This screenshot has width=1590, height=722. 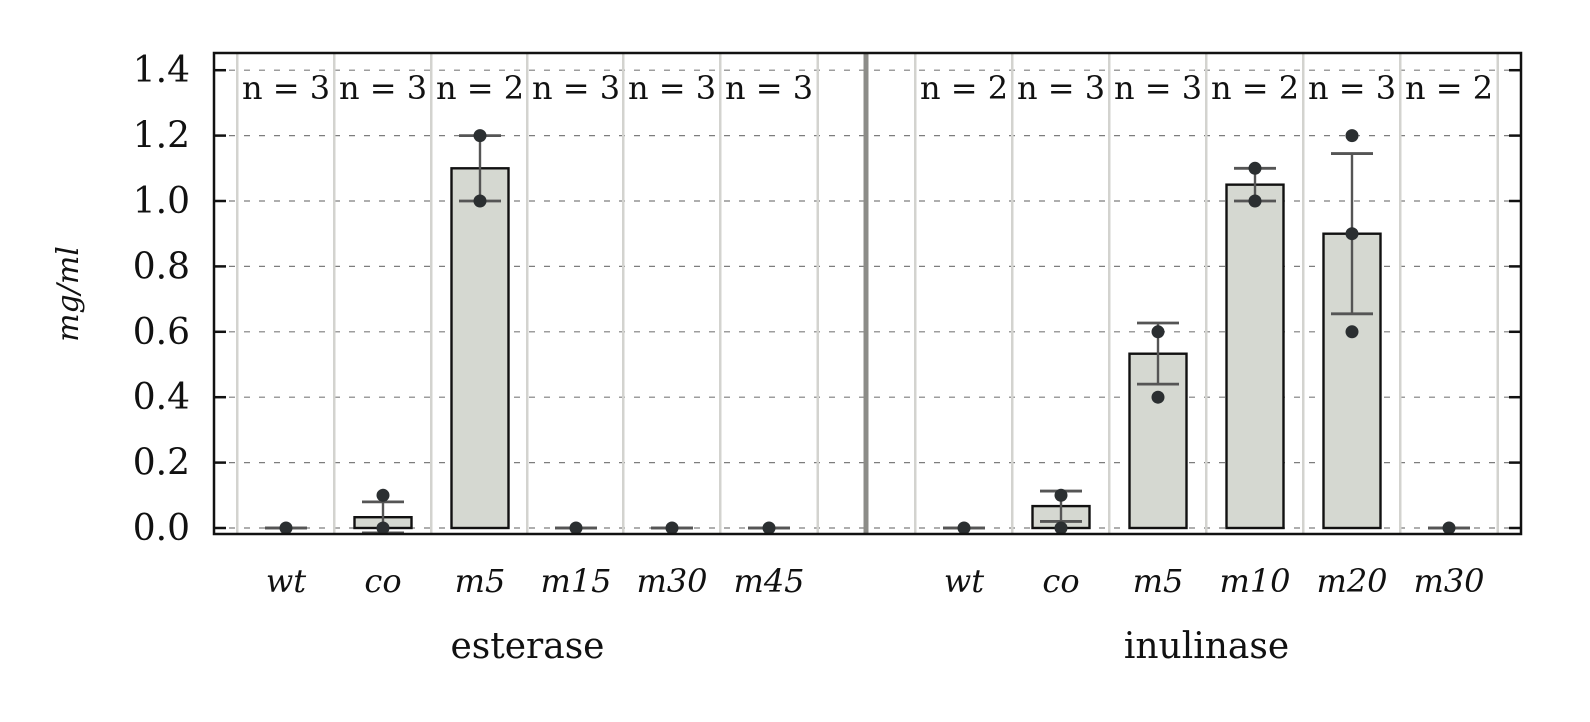 I want to click on category-label-inulinase-m20: m20, so click(x=1351, y=581).